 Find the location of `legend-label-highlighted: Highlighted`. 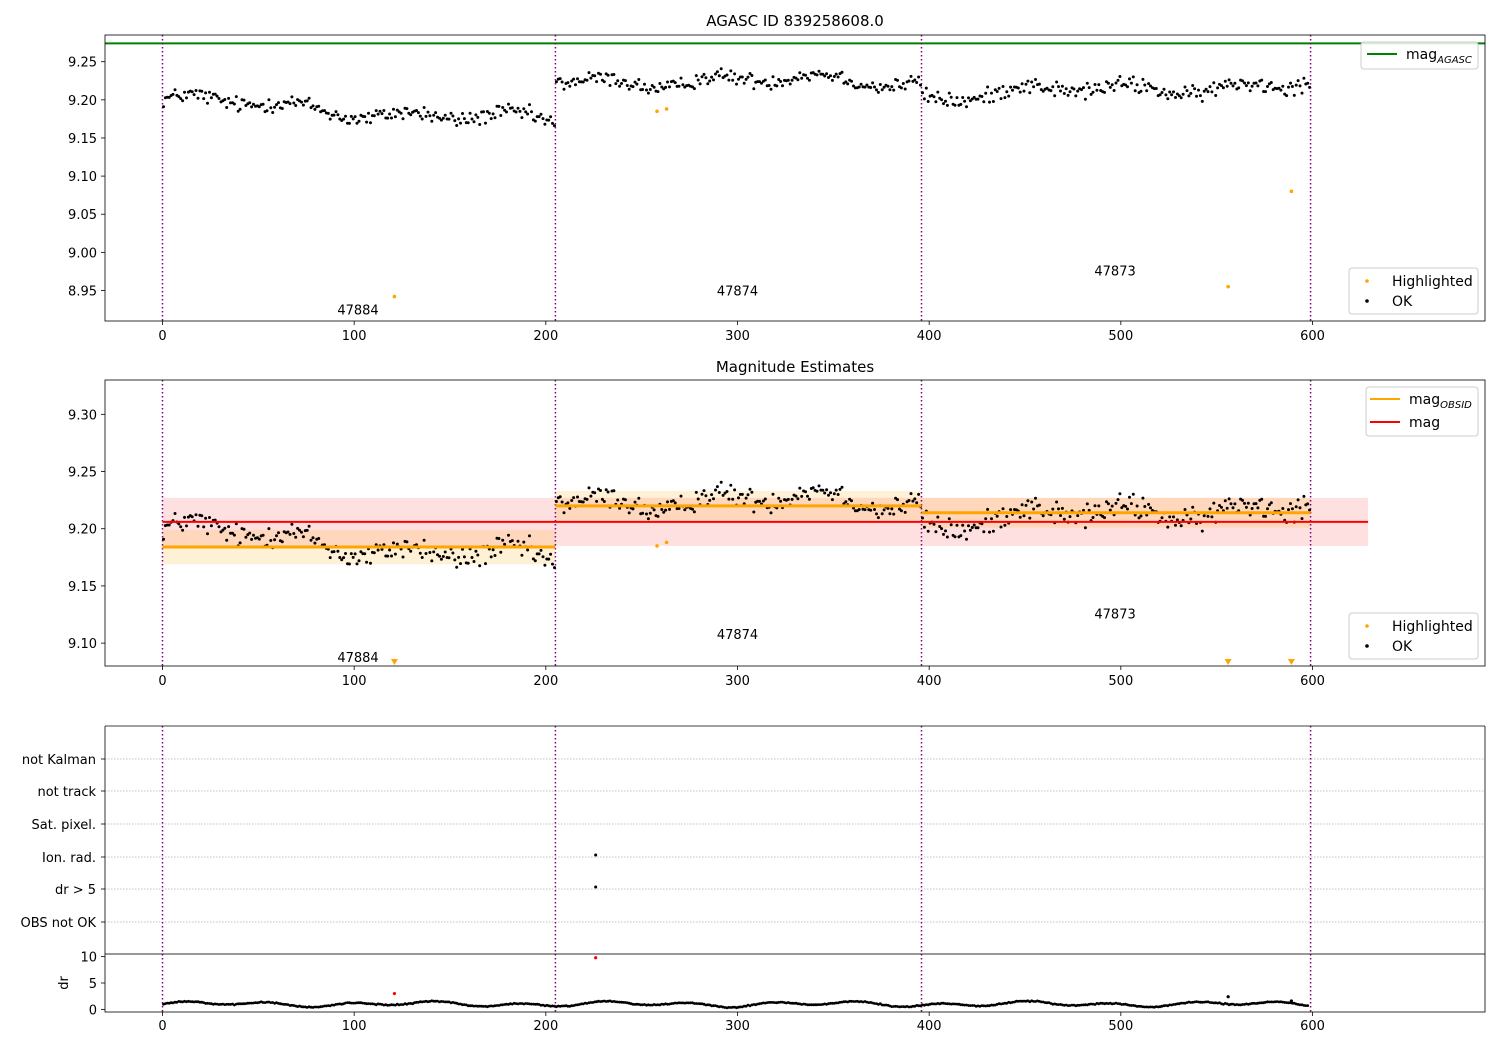

legend-label-highlighted: Highlighted is located at coordinates (1432, 282).